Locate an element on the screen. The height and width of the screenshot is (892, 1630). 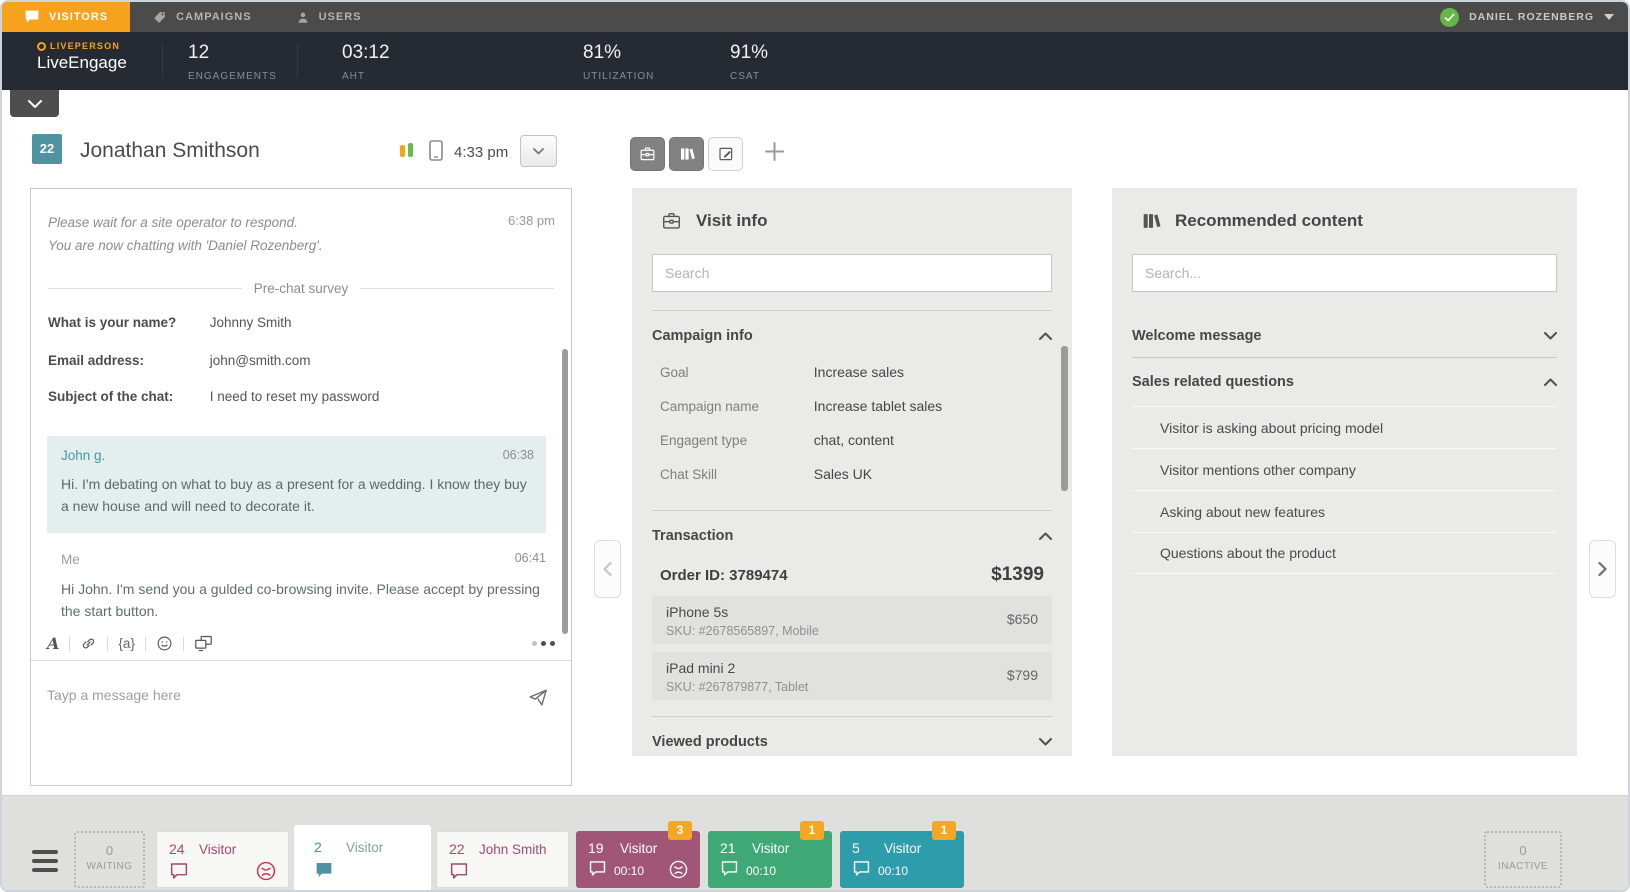
engagement-tab-5: 1 5 Visitor 00:10 is located at coordinates (902, 854).